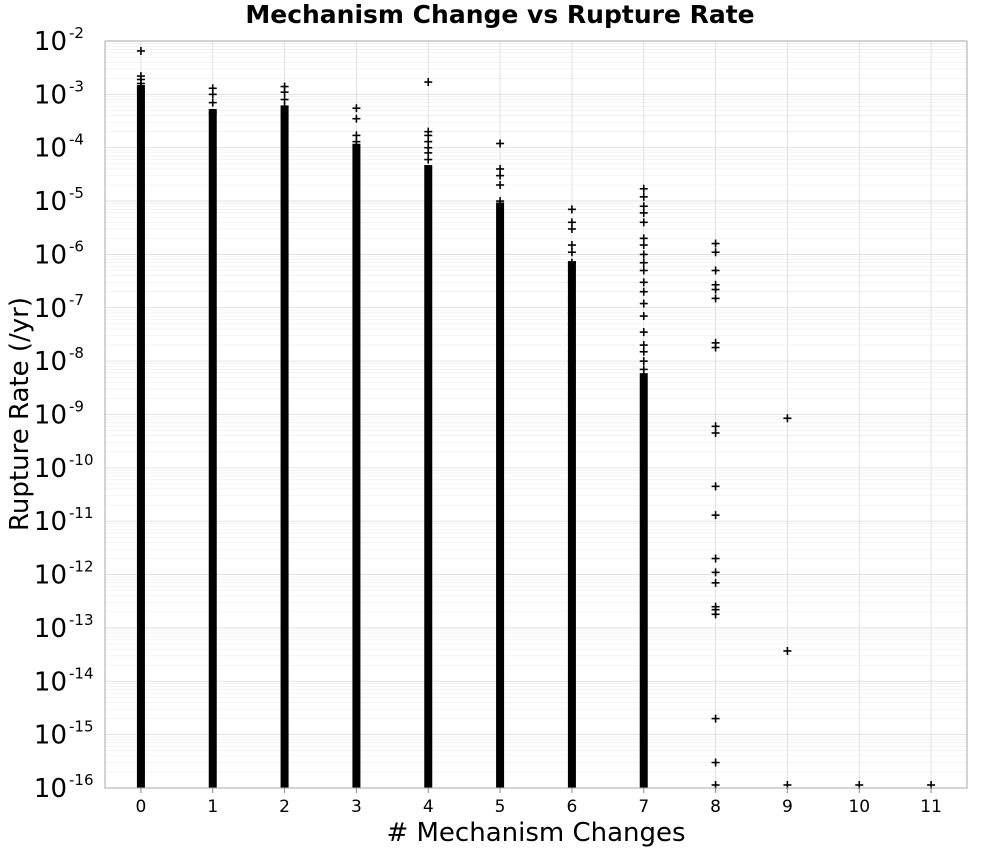  Describe the element at coordinates (59, 147) in the screenshot. I see `y-tick-label: 10 -4` at that location.